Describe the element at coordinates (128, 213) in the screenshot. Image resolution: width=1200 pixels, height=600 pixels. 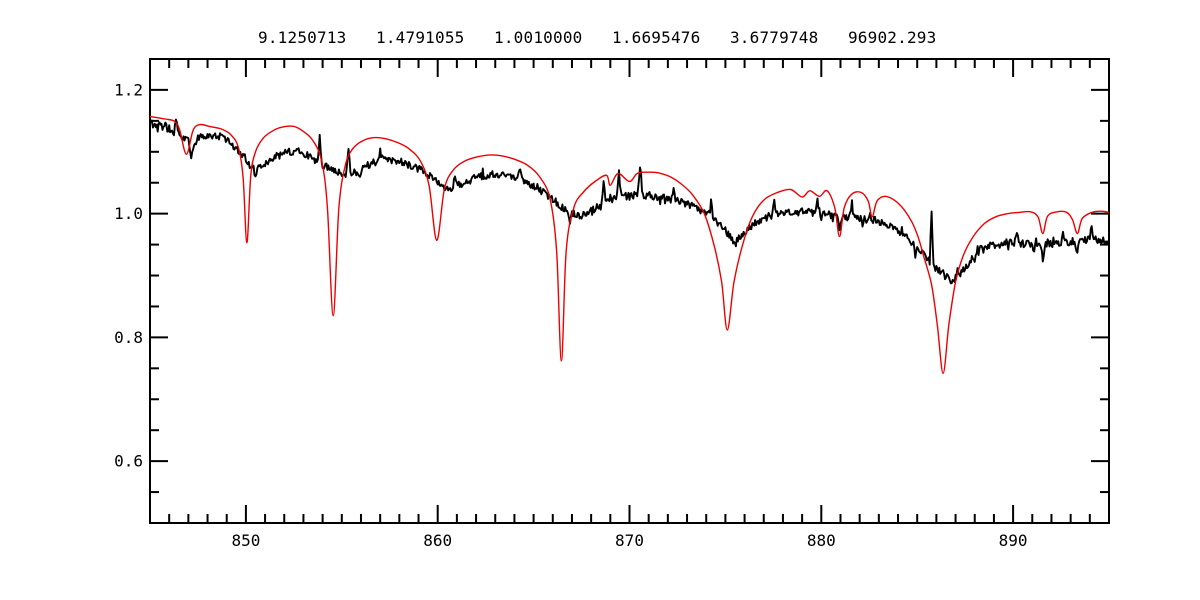
I see `y-tick-label: 1.0` at that location.